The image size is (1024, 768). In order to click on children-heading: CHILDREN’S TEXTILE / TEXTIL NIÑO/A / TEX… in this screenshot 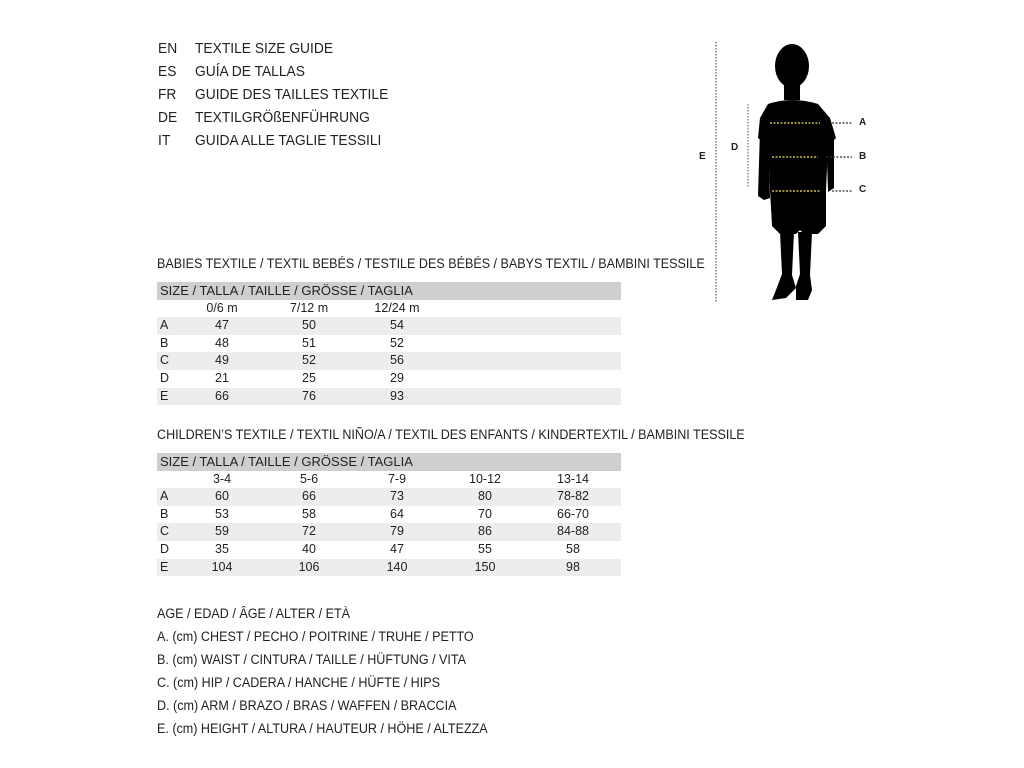, I will do `click(451, 434)`.